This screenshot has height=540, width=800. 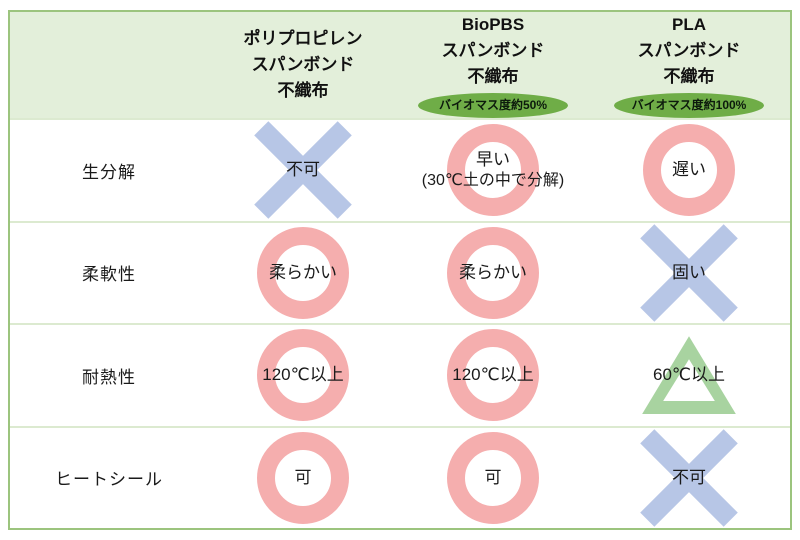 I want to click on column-title-pla: PLA スパンボンド 不織布, so click(x=689, y=51).